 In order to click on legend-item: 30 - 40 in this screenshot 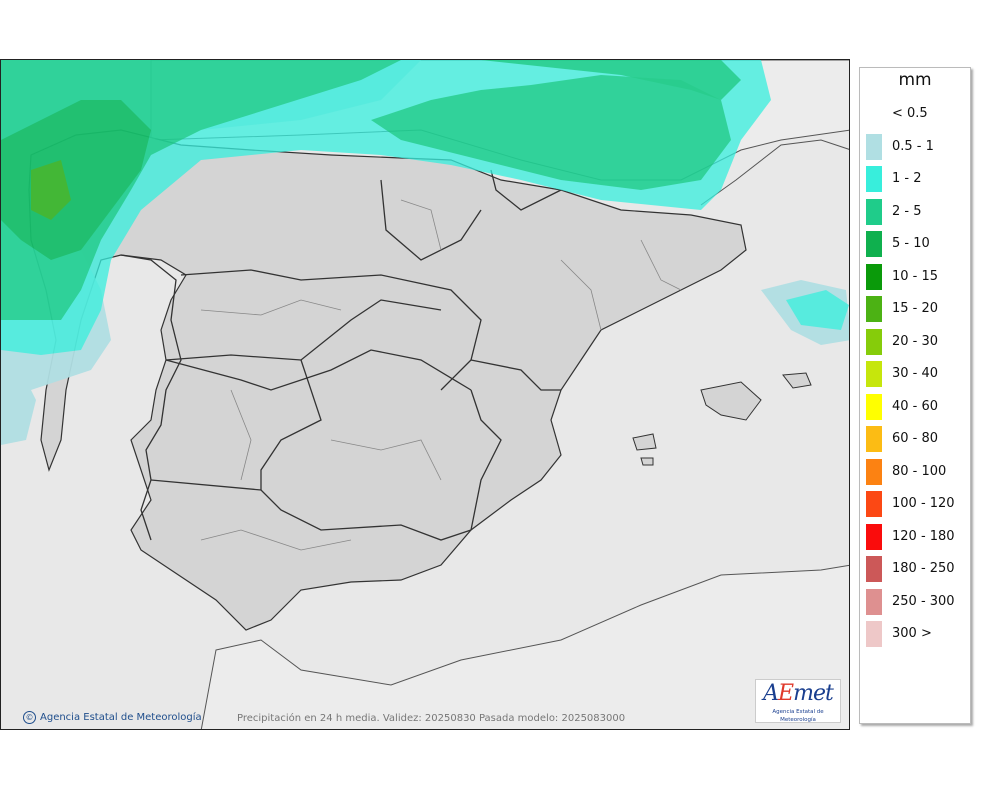, I will do `click(916, 372)`.